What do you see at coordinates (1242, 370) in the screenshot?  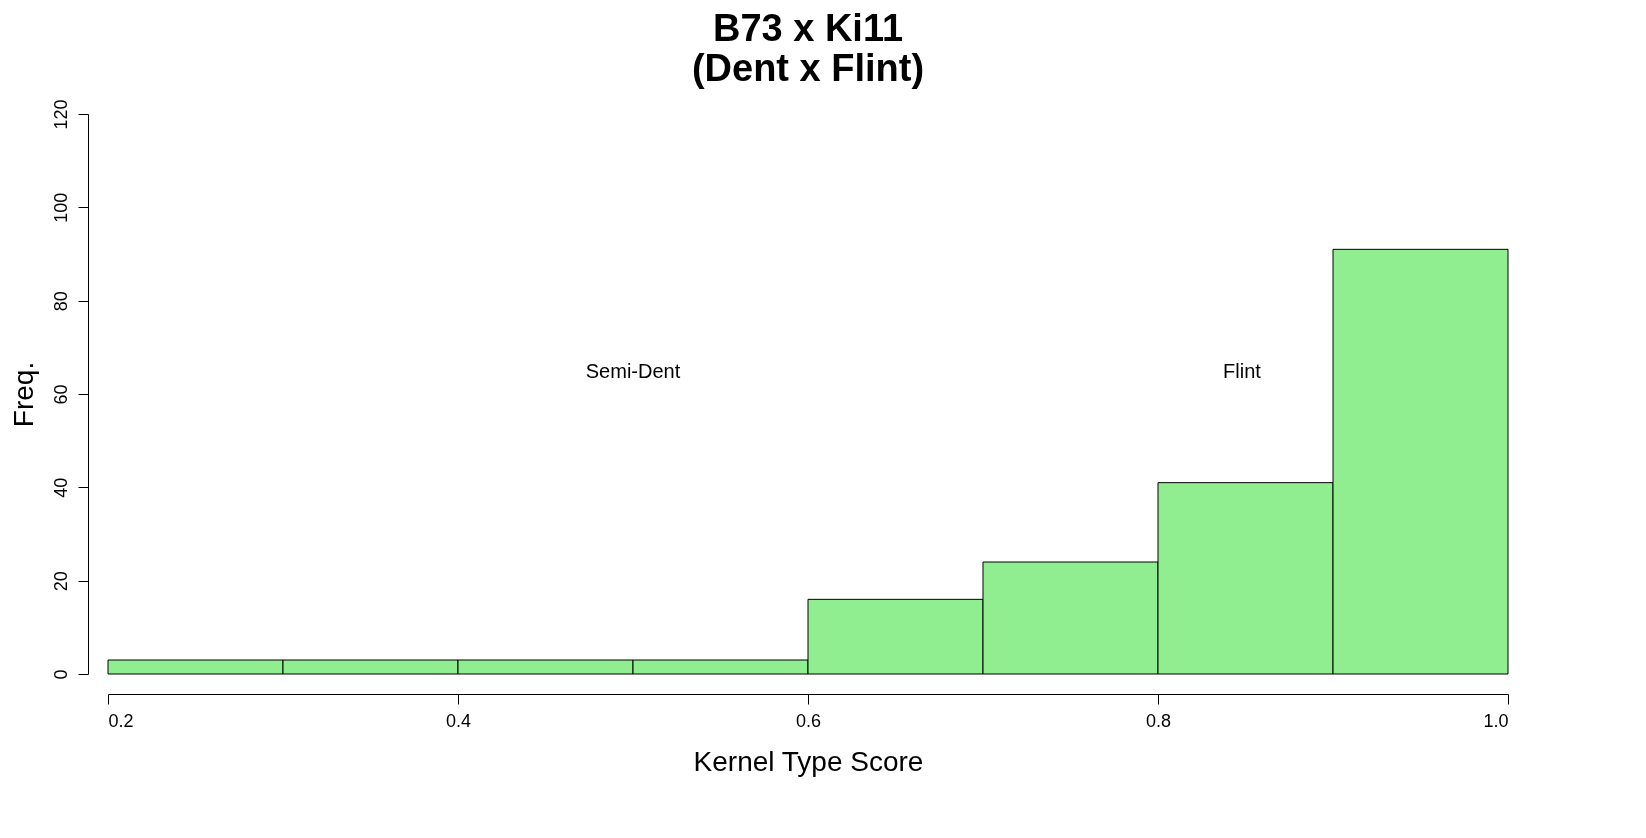 I see `annotation: Flint` at bounding box center [1242, 370].